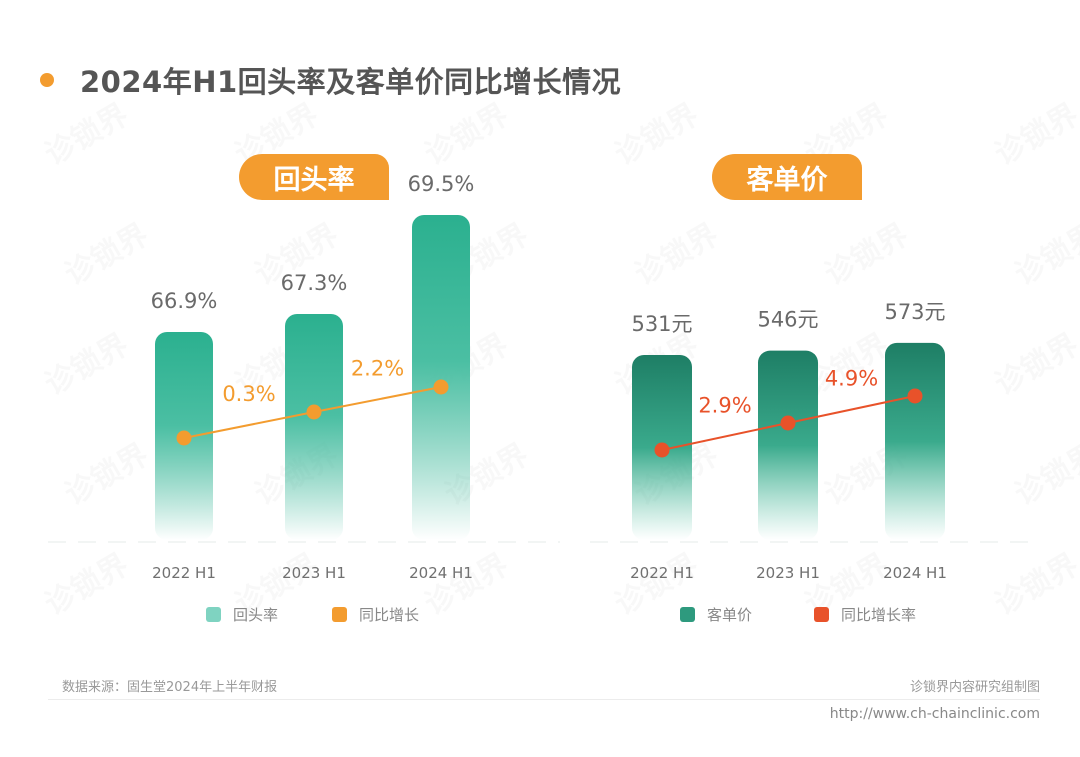 The height and width of the screenshot is (757, 1080). What do you see at coordinates (312, 614) in the screenshot?
I see `legend-return-rate: 回头率 同比增长` at bounding box center [312, 614].